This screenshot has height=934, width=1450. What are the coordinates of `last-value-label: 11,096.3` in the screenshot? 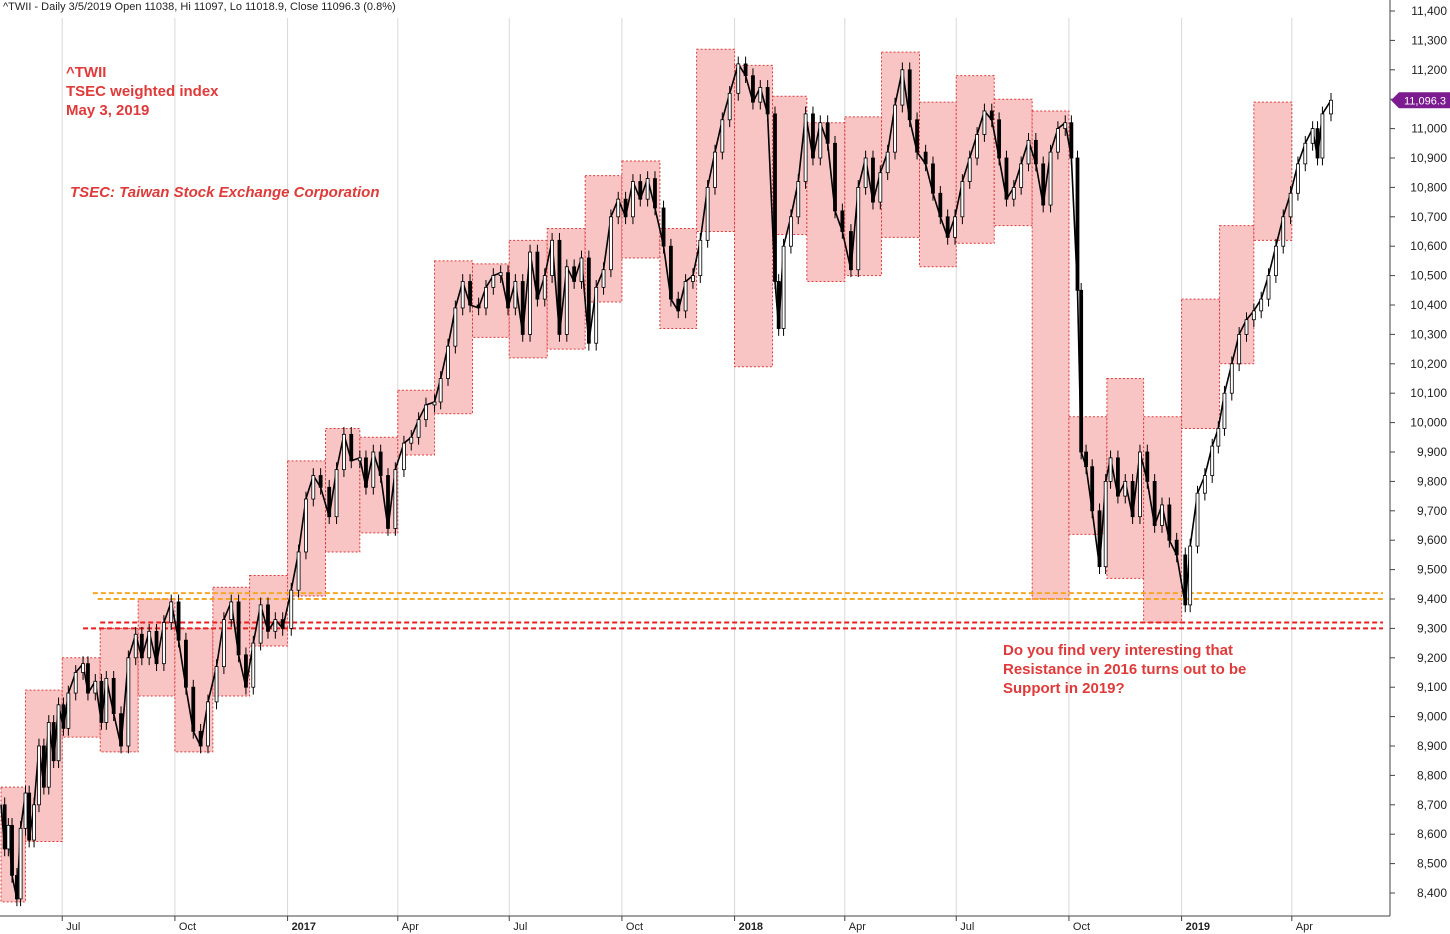 It's located at (1425, 101).